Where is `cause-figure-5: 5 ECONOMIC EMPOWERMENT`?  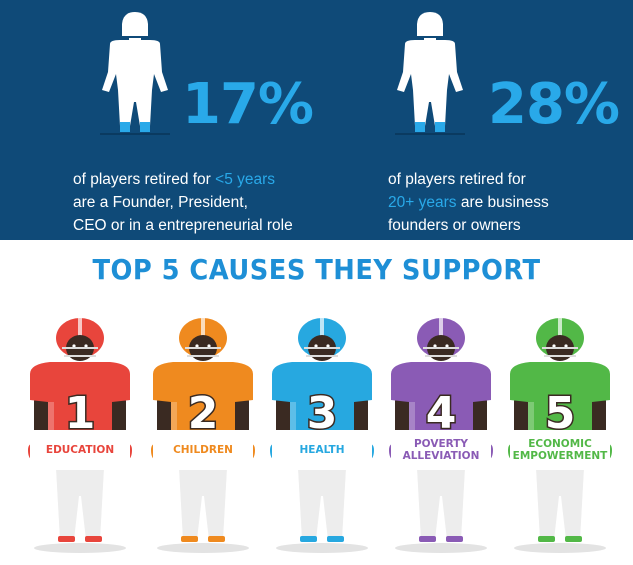
cause-figure-5: 5 ECONOMIC EMPOWERMENT is located at coordinates (560, 438).